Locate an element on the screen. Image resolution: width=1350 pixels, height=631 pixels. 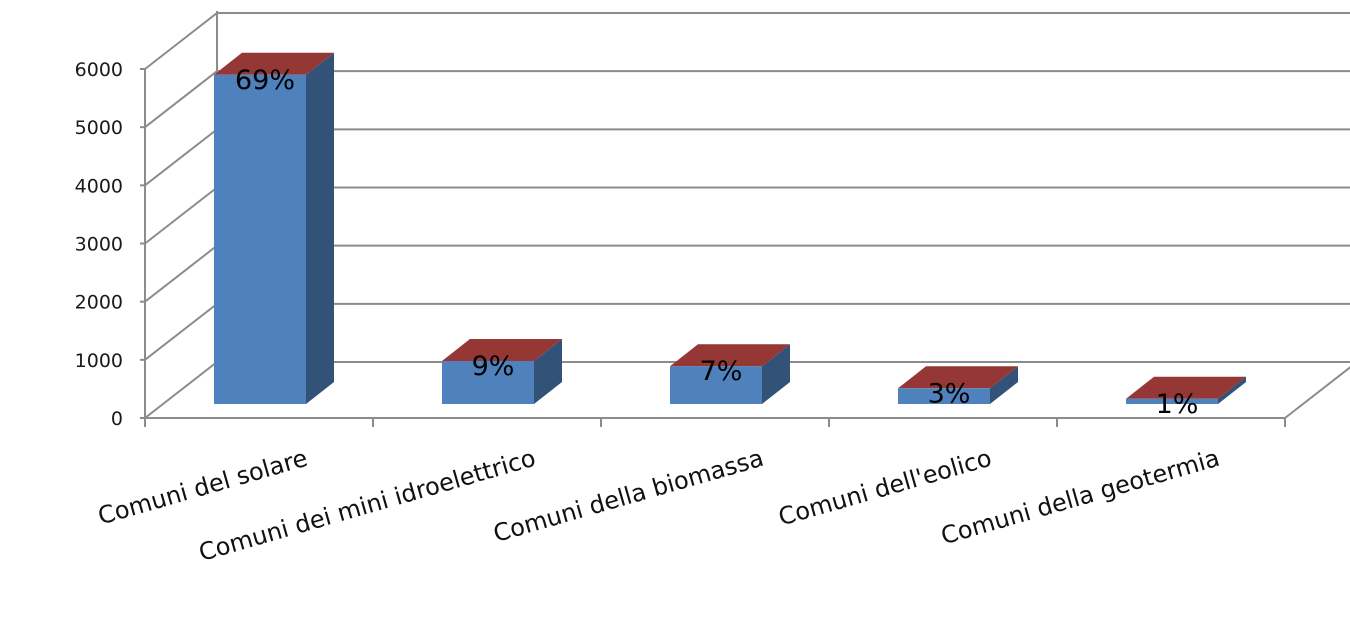
y-tick-label: 0 is located at coordinates (117, 419).